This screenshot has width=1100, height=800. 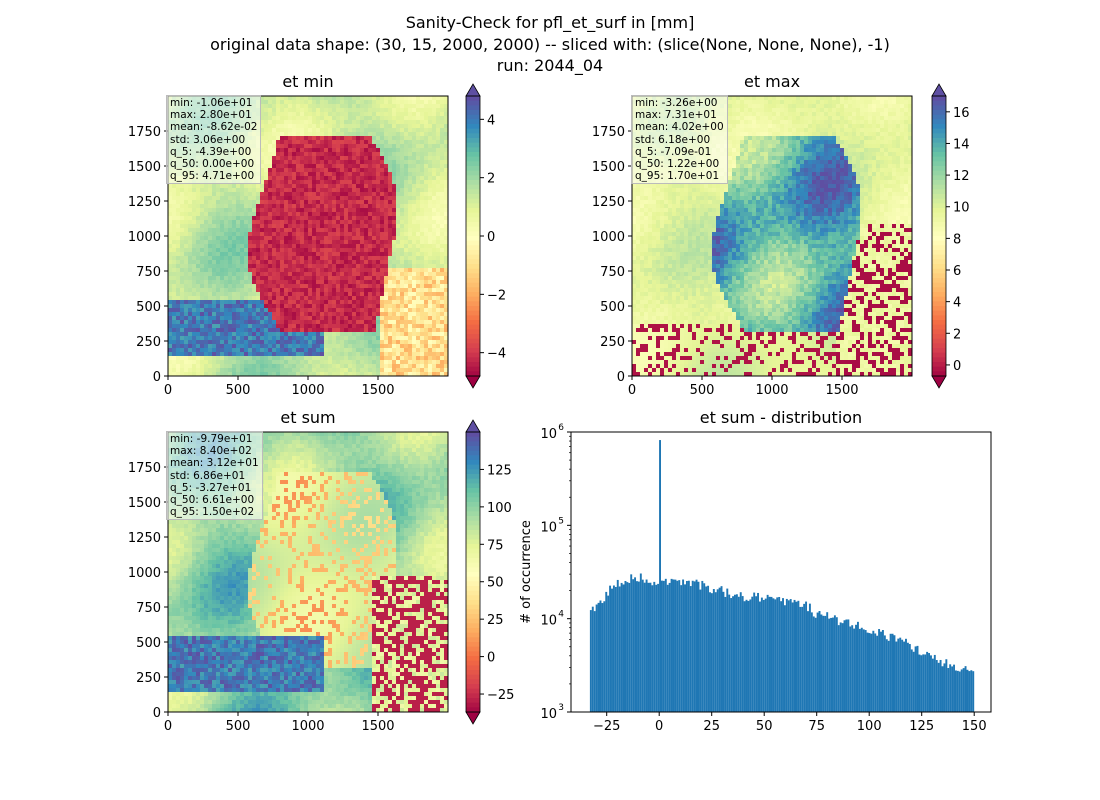 I want to click on axes-frame, so click(x=781, y=572).